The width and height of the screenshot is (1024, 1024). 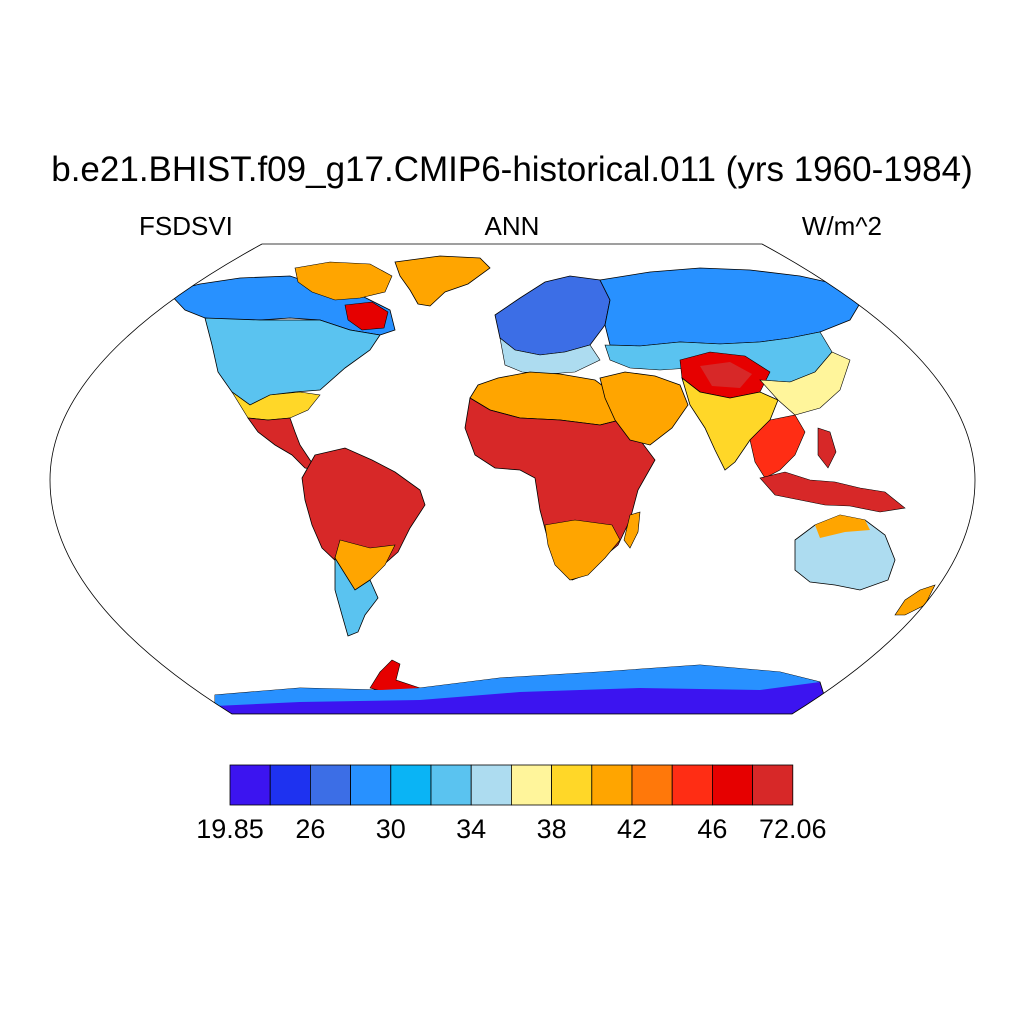 I want to click on tibet-core, so click(x=726, y=375).